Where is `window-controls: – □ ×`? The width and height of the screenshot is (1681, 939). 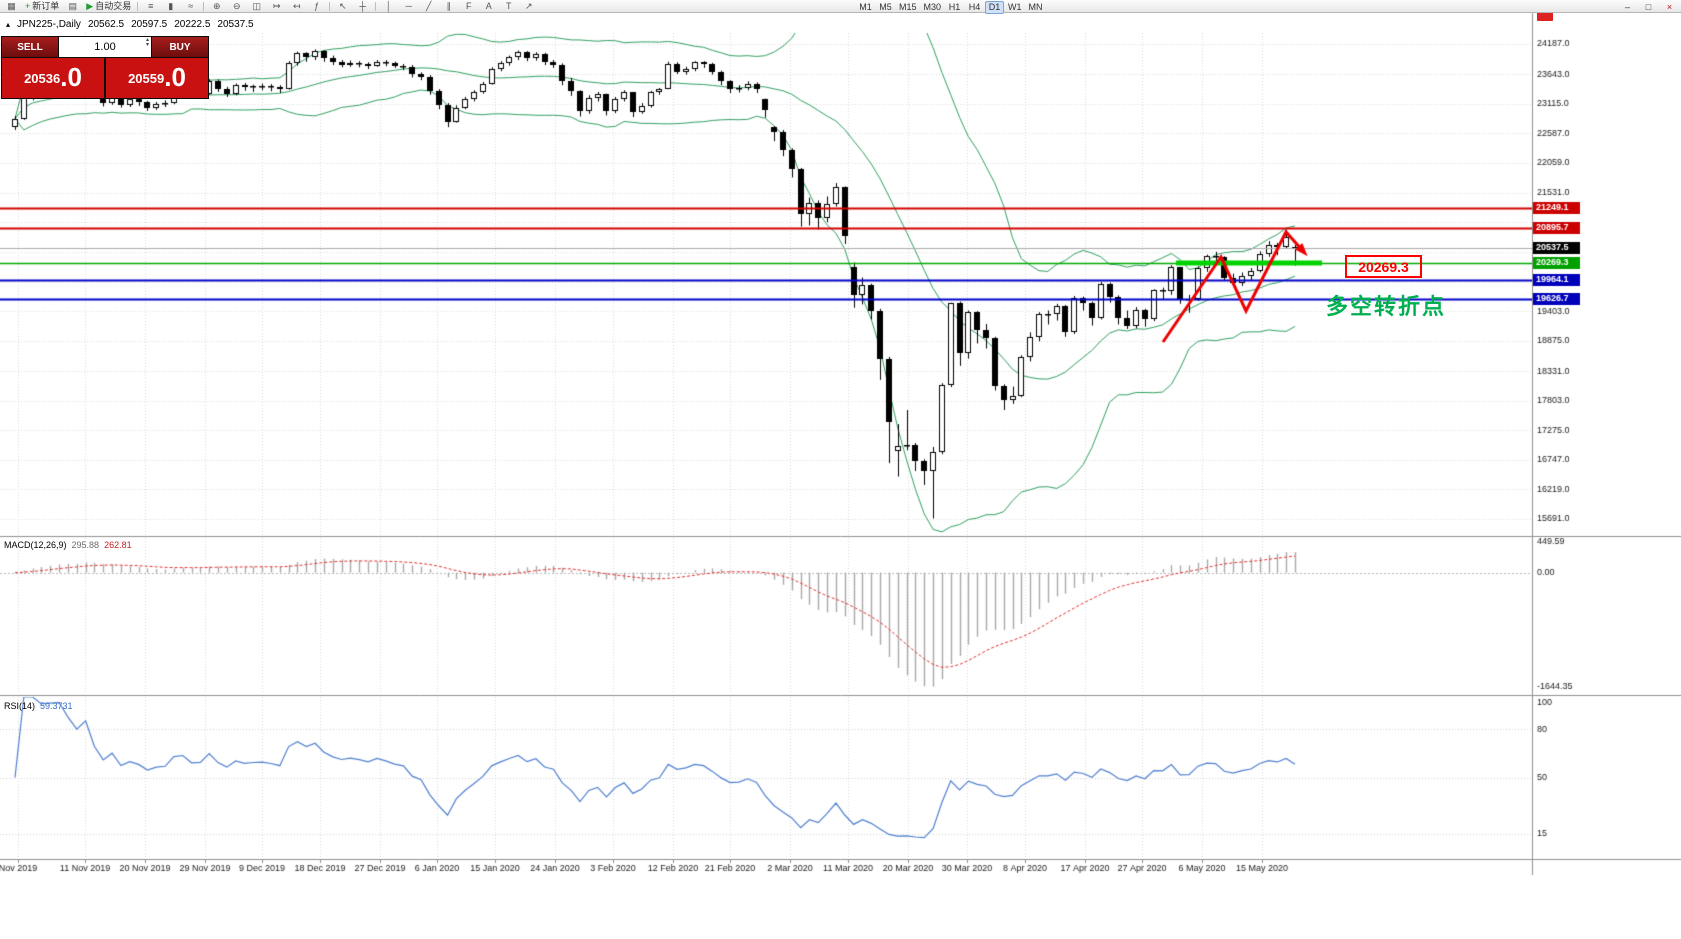
window-controls: – □ × is located at coordinates (1648, 7).